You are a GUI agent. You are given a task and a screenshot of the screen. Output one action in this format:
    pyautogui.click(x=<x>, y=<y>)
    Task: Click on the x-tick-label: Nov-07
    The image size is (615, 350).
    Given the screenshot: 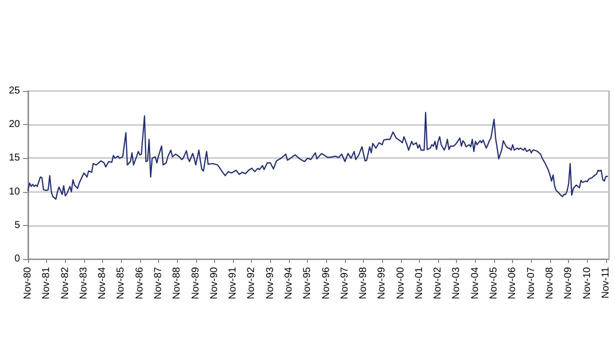 What is the action you would take?
    pyautogui.click(x=531, y=283)
    